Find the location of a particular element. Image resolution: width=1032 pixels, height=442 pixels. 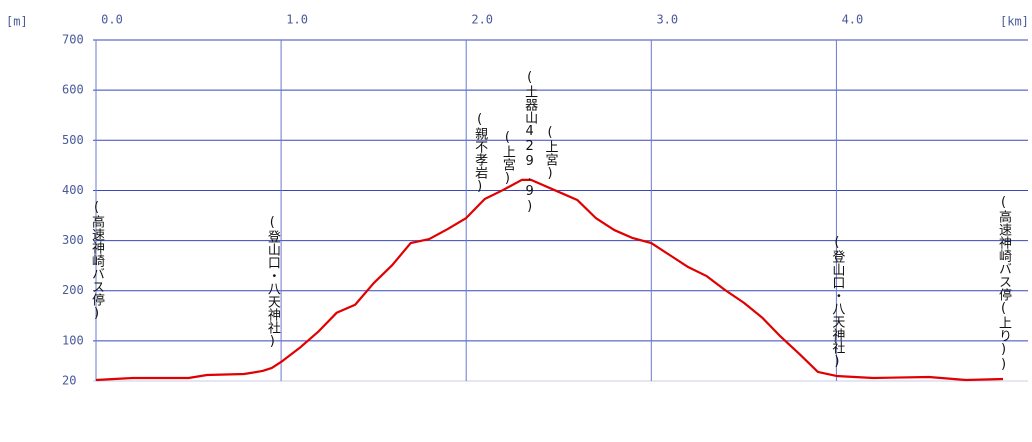

y-tick-label: 400 is located at coordinates (73, 190).